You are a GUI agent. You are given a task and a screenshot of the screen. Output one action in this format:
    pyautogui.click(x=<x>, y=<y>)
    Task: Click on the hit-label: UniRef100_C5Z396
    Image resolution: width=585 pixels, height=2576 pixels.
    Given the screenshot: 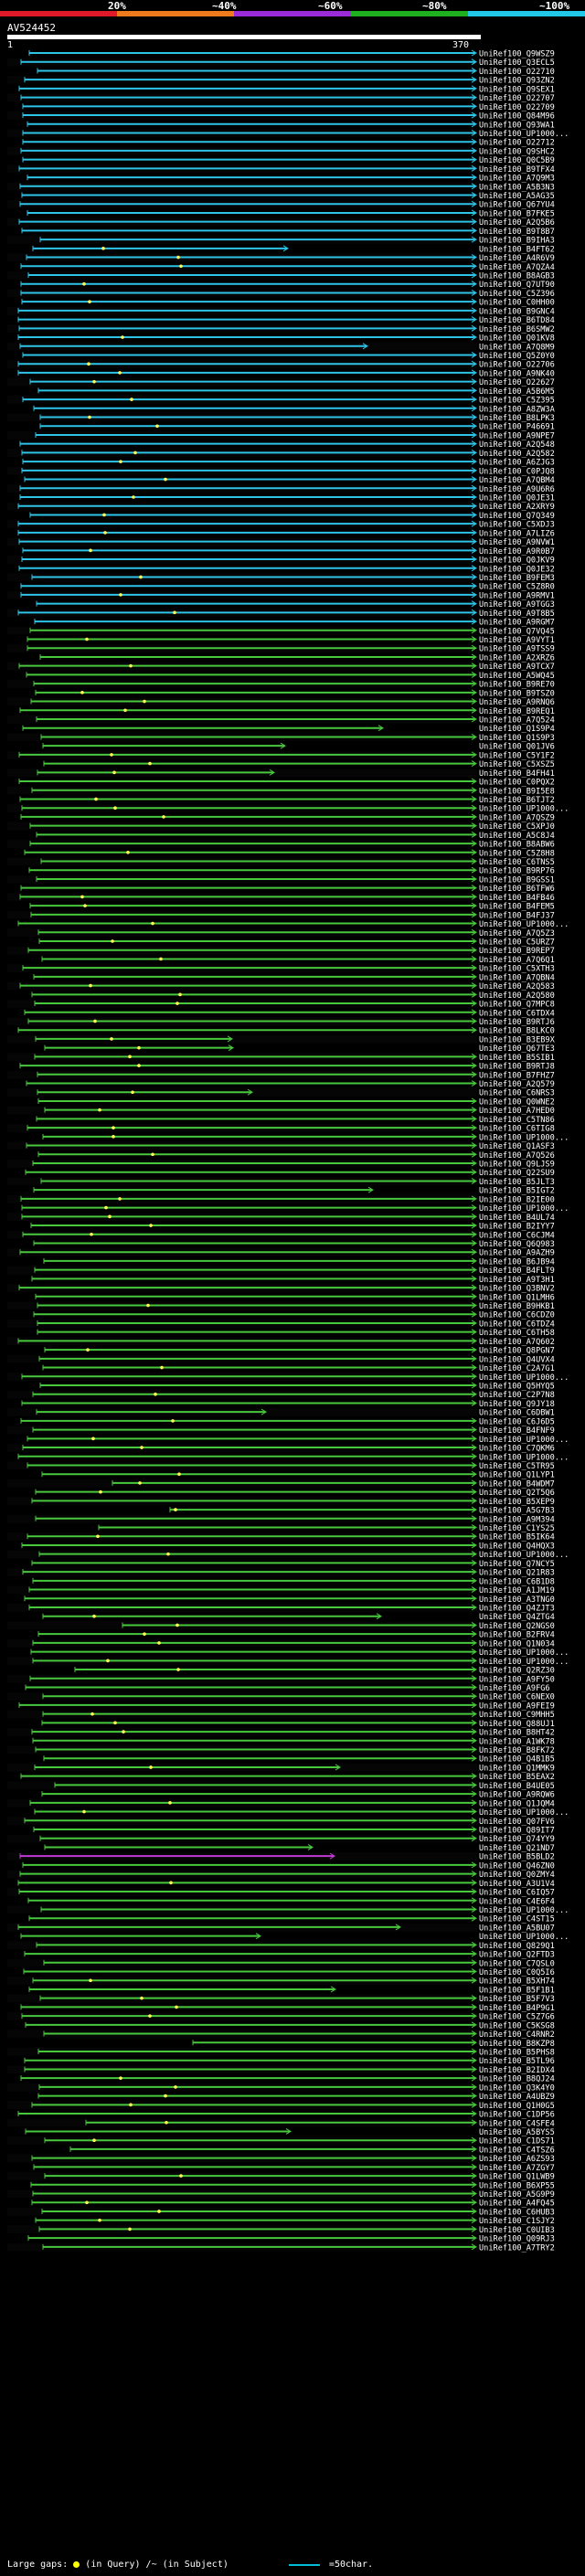 What is the action you would take?
    pyautogui.click(x=517, y=294)
    